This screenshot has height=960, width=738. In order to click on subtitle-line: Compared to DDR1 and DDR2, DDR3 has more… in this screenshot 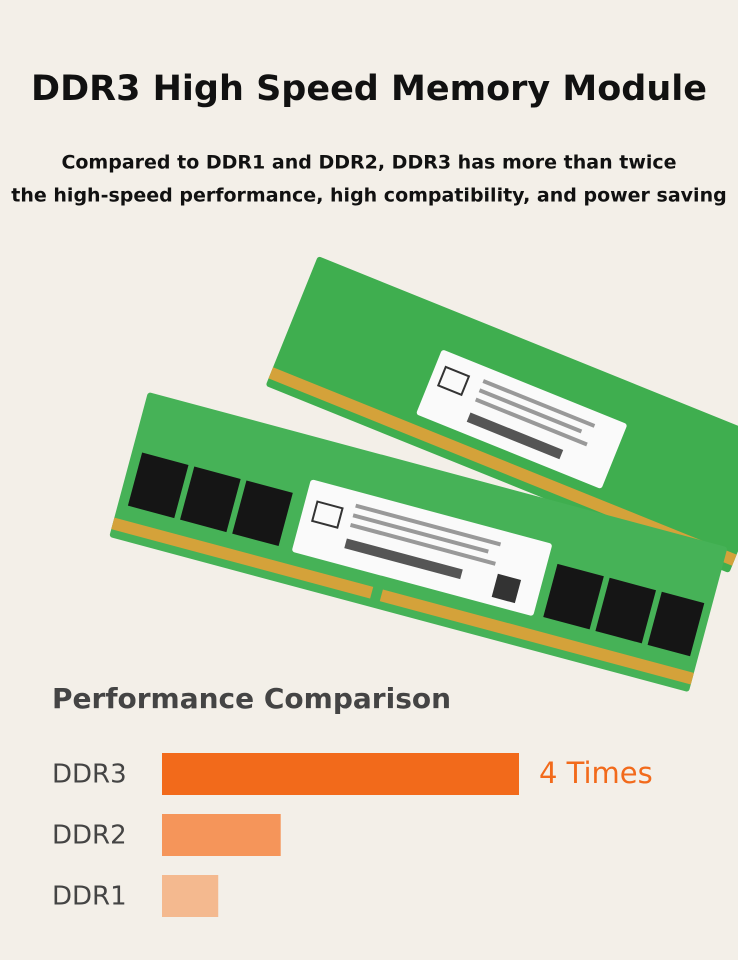, I will do `click(368, 163)`.